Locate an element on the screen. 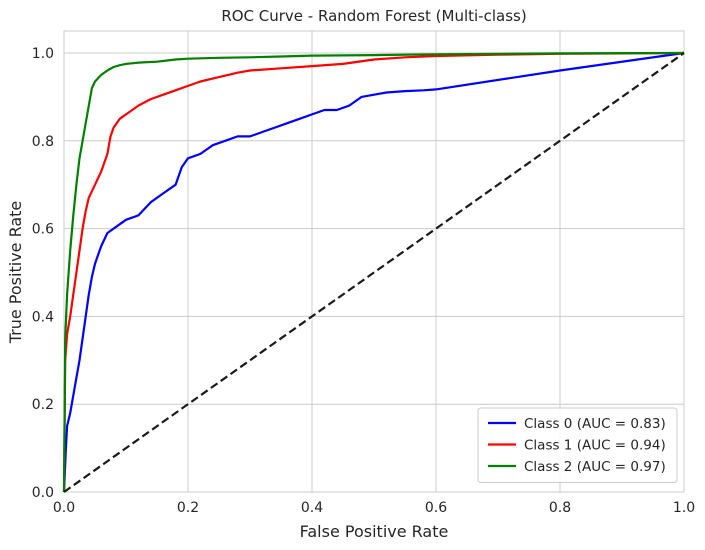 This screenshot has height=550, width=705. x-tick-label: 0.6 is located at coordinates (436, 508).